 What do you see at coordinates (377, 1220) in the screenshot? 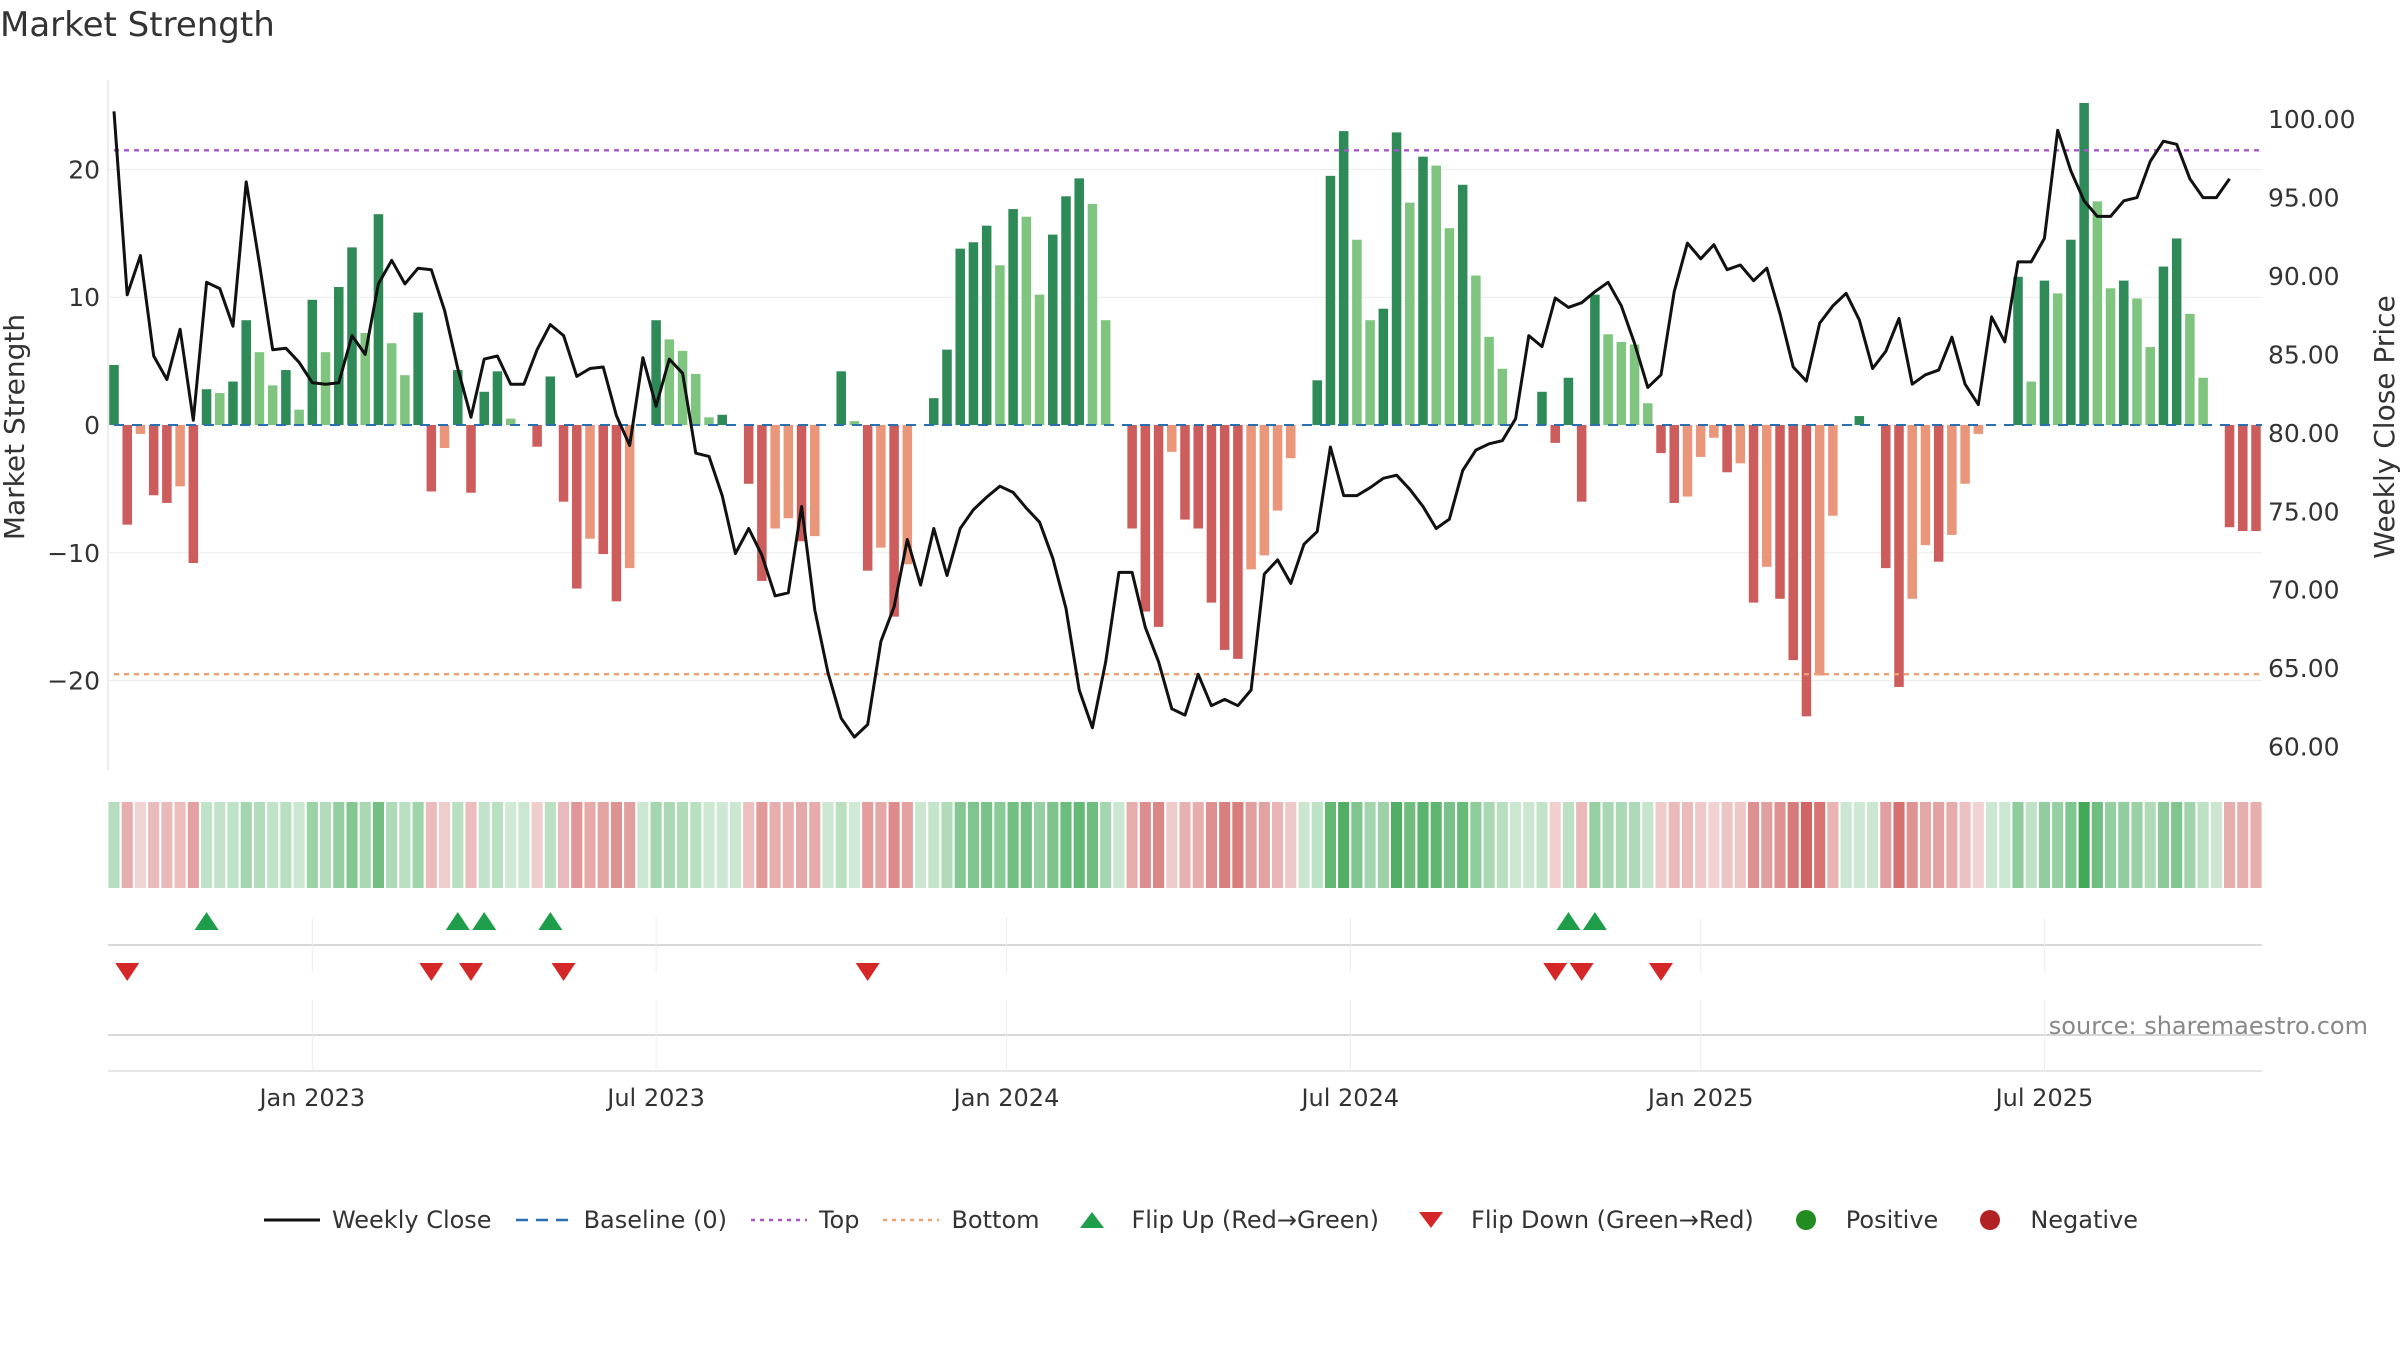
I see `legend-item: Weekly Close` at bounding box center [377, 1220].